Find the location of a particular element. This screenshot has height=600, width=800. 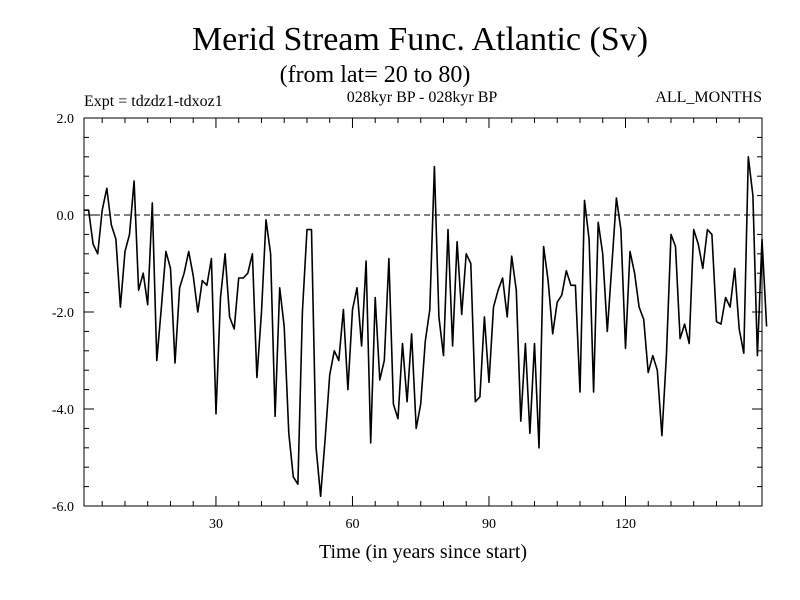

period-label: 028kyr BP - 028kyr BP is located at coordinates (422, 97).